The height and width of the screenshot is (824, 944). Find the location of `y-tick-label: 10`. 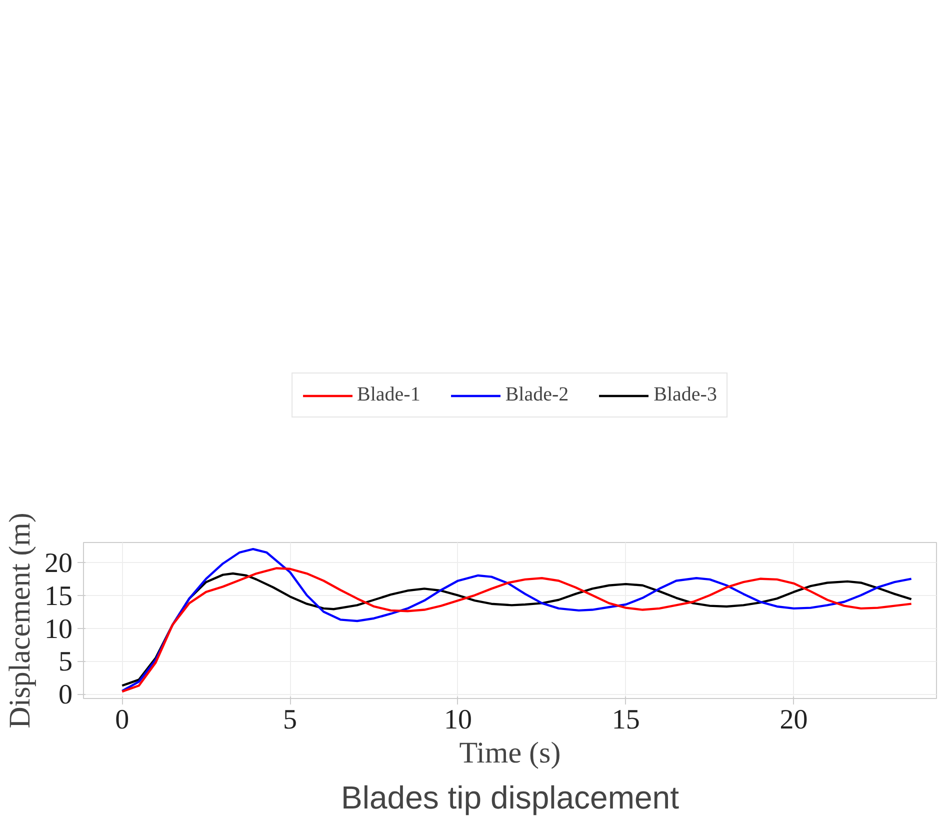

y-tick-label: 10 is located at coordinates (58, 629).